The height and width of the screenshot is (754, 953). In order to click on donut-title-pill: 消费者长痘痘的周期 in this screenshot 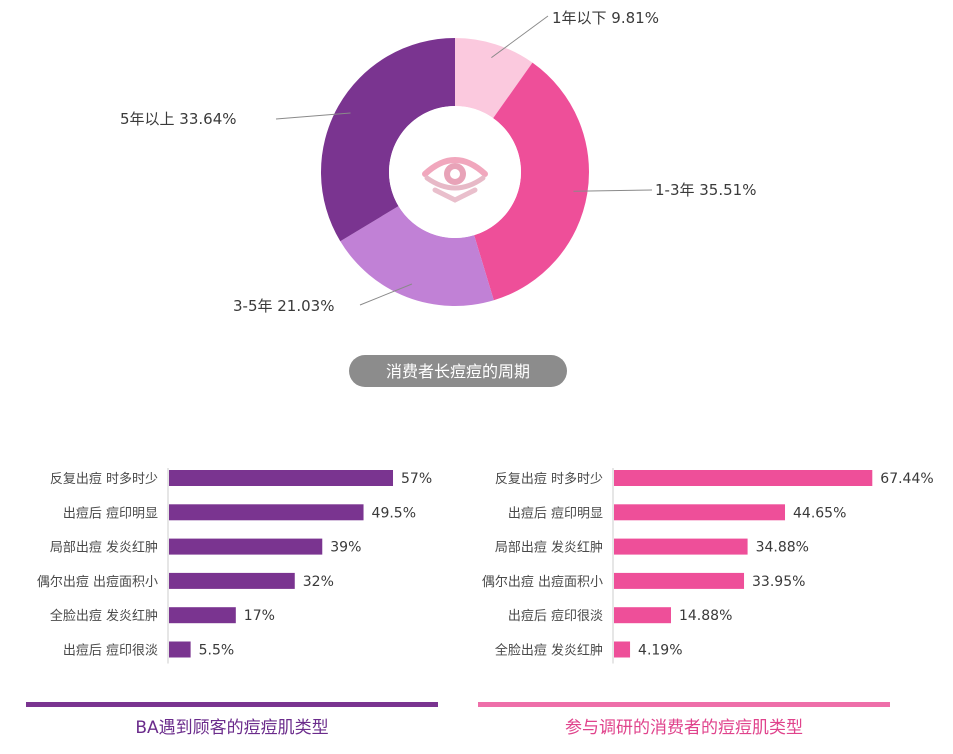, I will do `click(458, 371)`.